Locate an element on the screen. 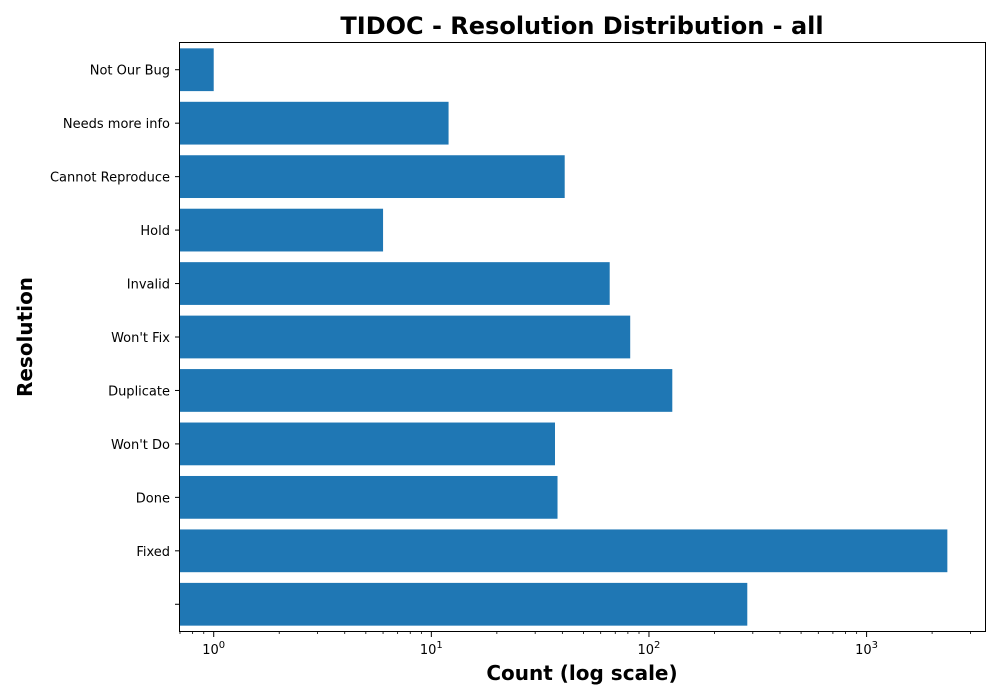 The width and height of the screenshot is (1000, 700). y-tick-label: Won't Fix is located at coordinates (140, 338).